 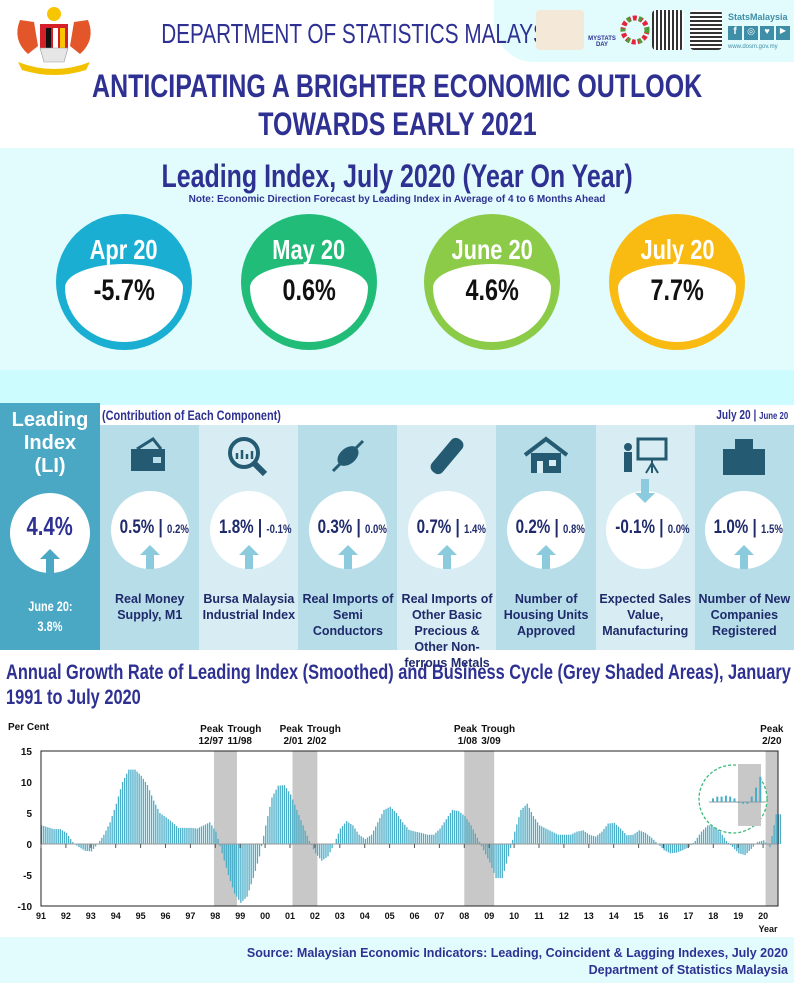 I want to click on wallet-icon, so click(x=147, y=454).